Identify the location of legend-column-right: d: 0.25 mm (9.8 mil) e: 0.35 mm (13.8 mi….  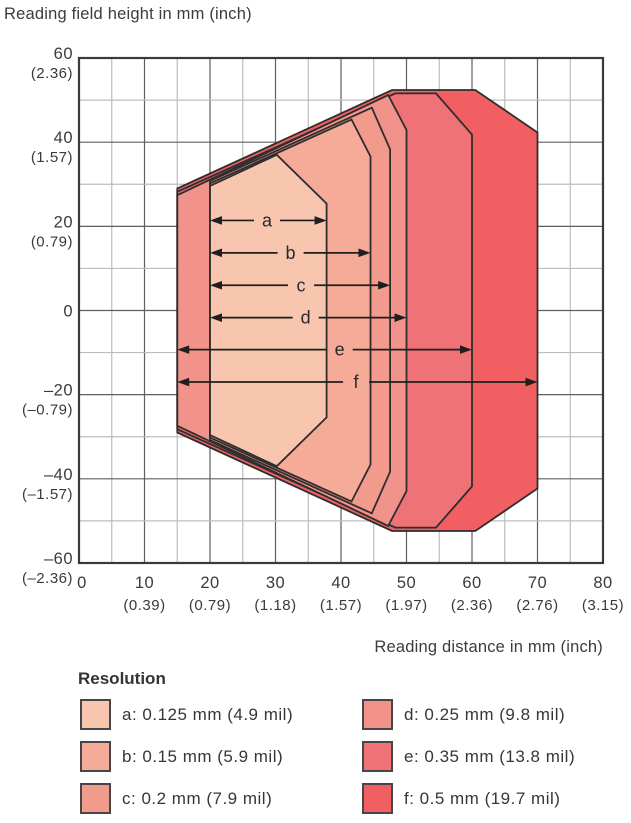
(468, 761).